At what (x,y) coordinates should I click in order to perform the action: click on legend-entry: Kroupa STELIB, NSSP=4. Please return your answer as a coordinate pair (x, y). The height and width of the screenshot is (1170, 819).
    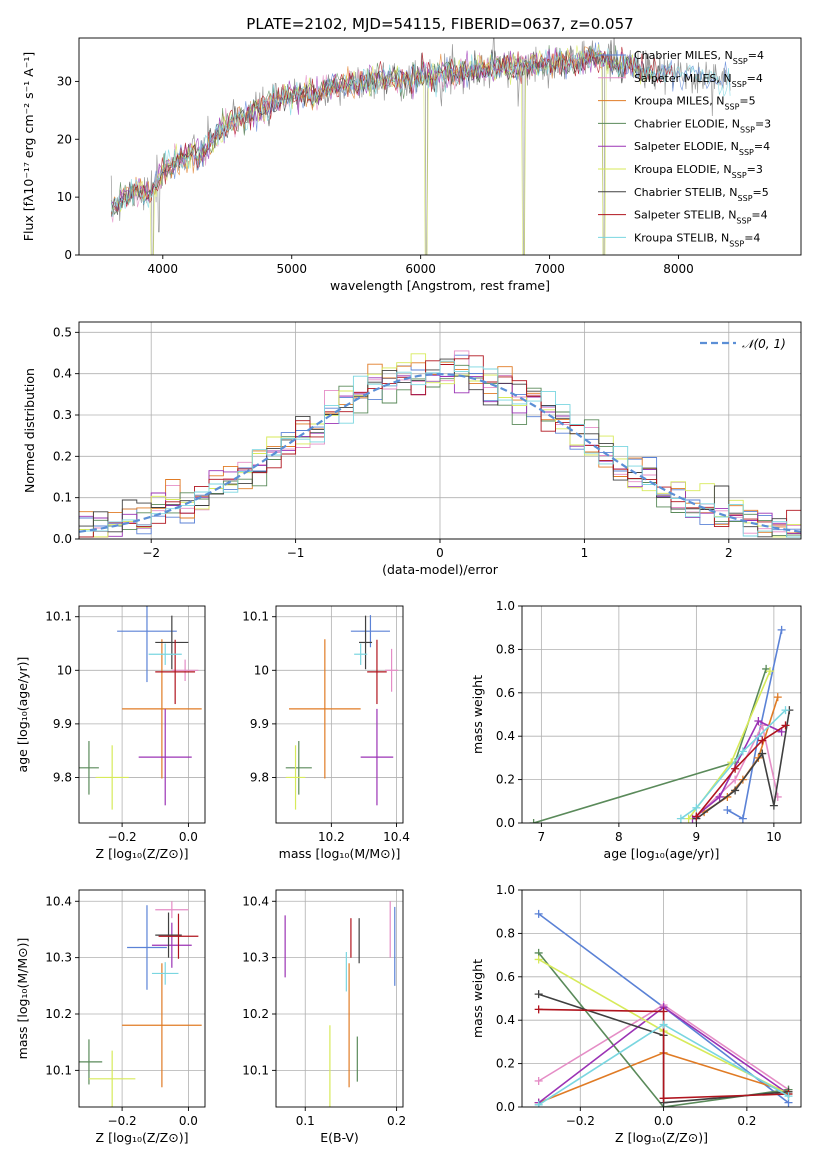
    Looking at the image, I should click on (697, 239).